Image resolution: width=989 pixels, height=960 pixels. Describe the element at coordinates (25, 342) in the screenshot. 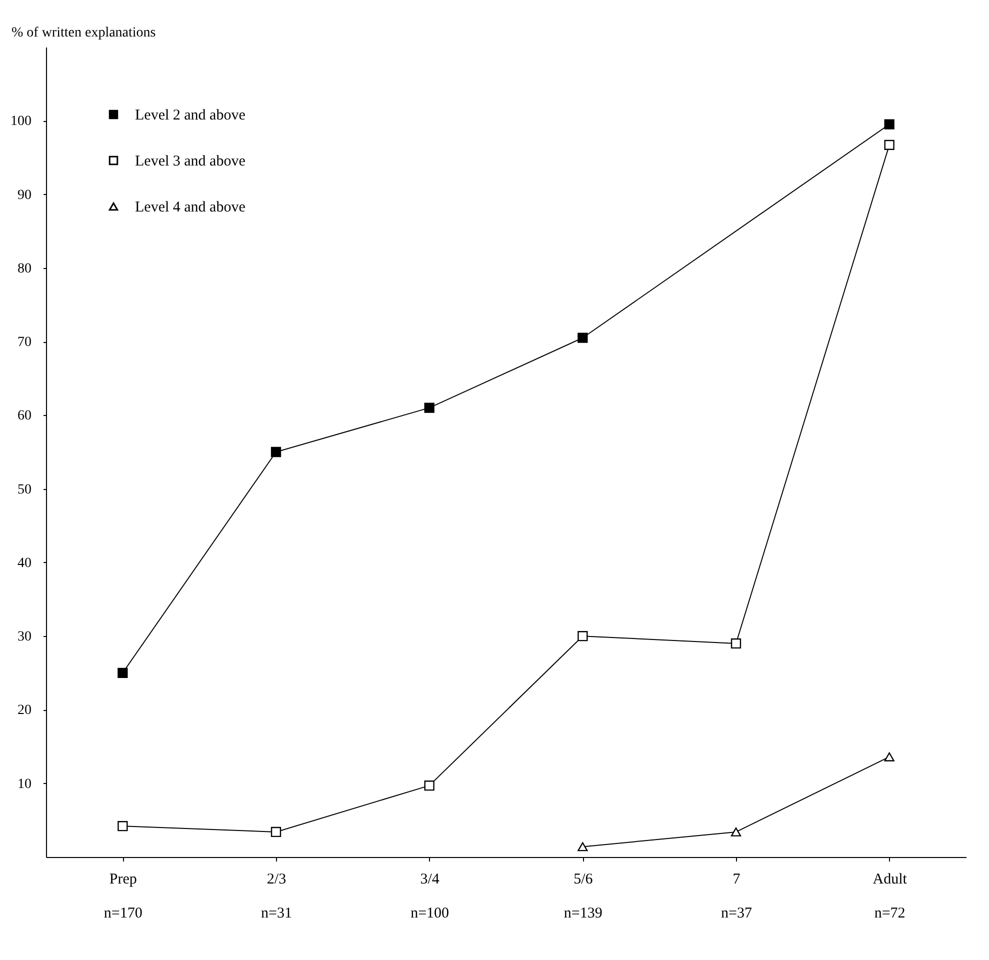

I see `y-tick-label: 70` at that location.